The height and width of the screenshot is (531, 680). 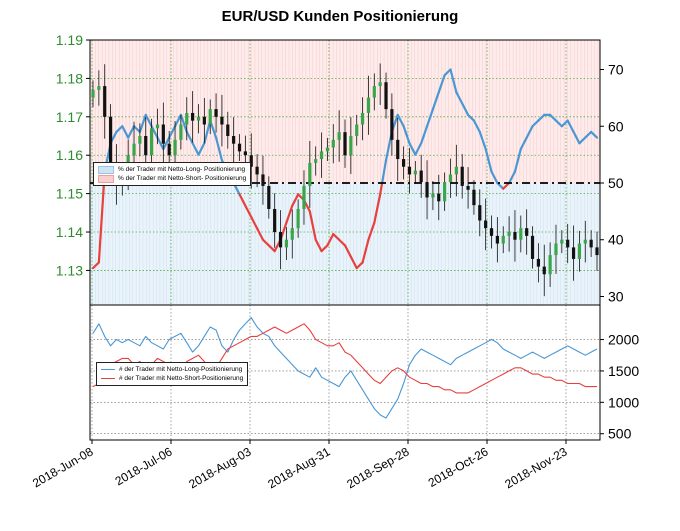 I want to click on price-tick-label: 1.17, so click(x=69, y=117).